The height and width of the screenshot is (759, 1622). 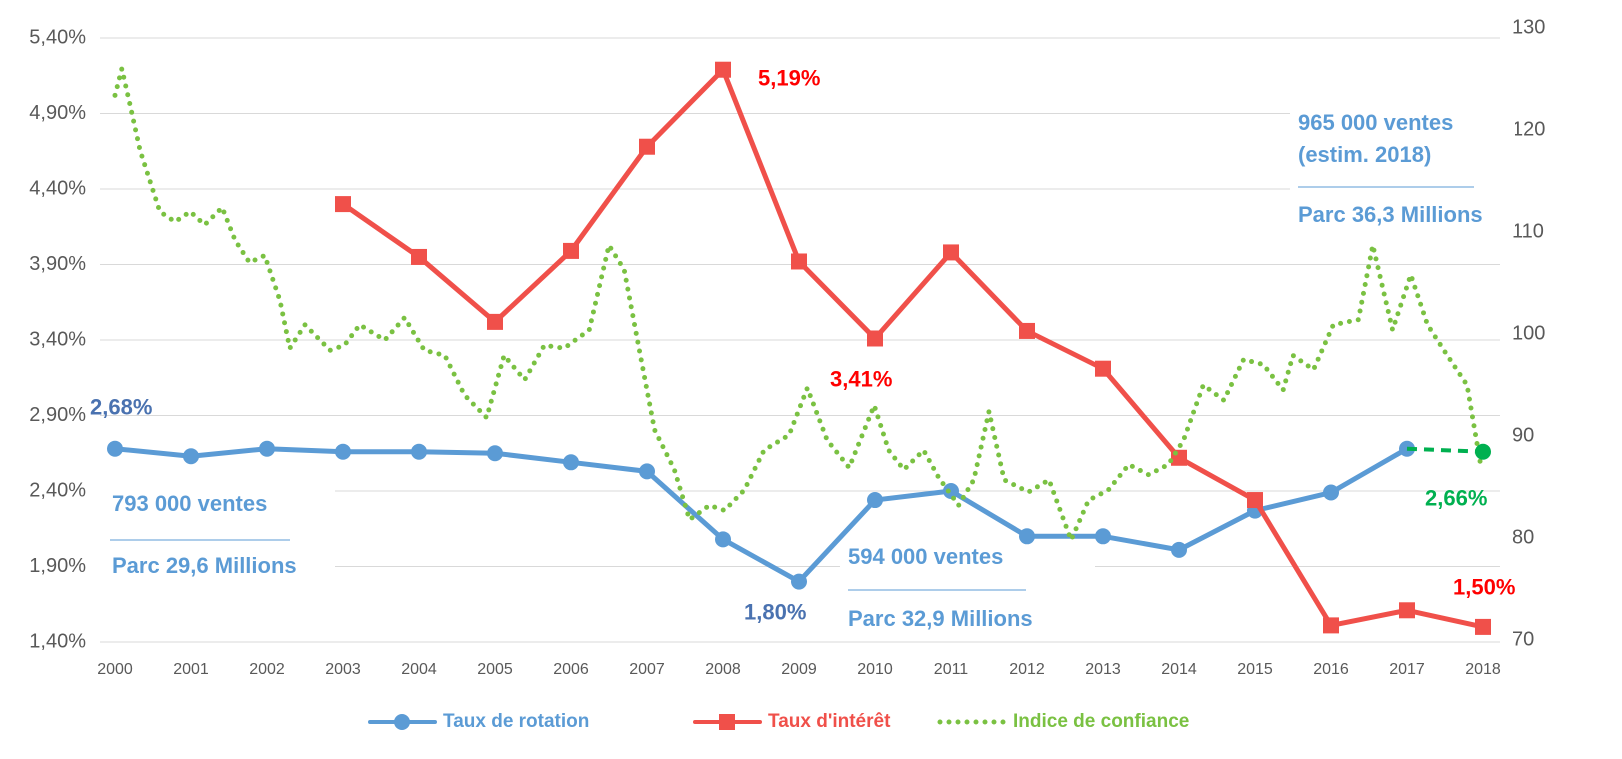 I want to click on y-tick-label: 4,90%, so click(x=57, y=113).